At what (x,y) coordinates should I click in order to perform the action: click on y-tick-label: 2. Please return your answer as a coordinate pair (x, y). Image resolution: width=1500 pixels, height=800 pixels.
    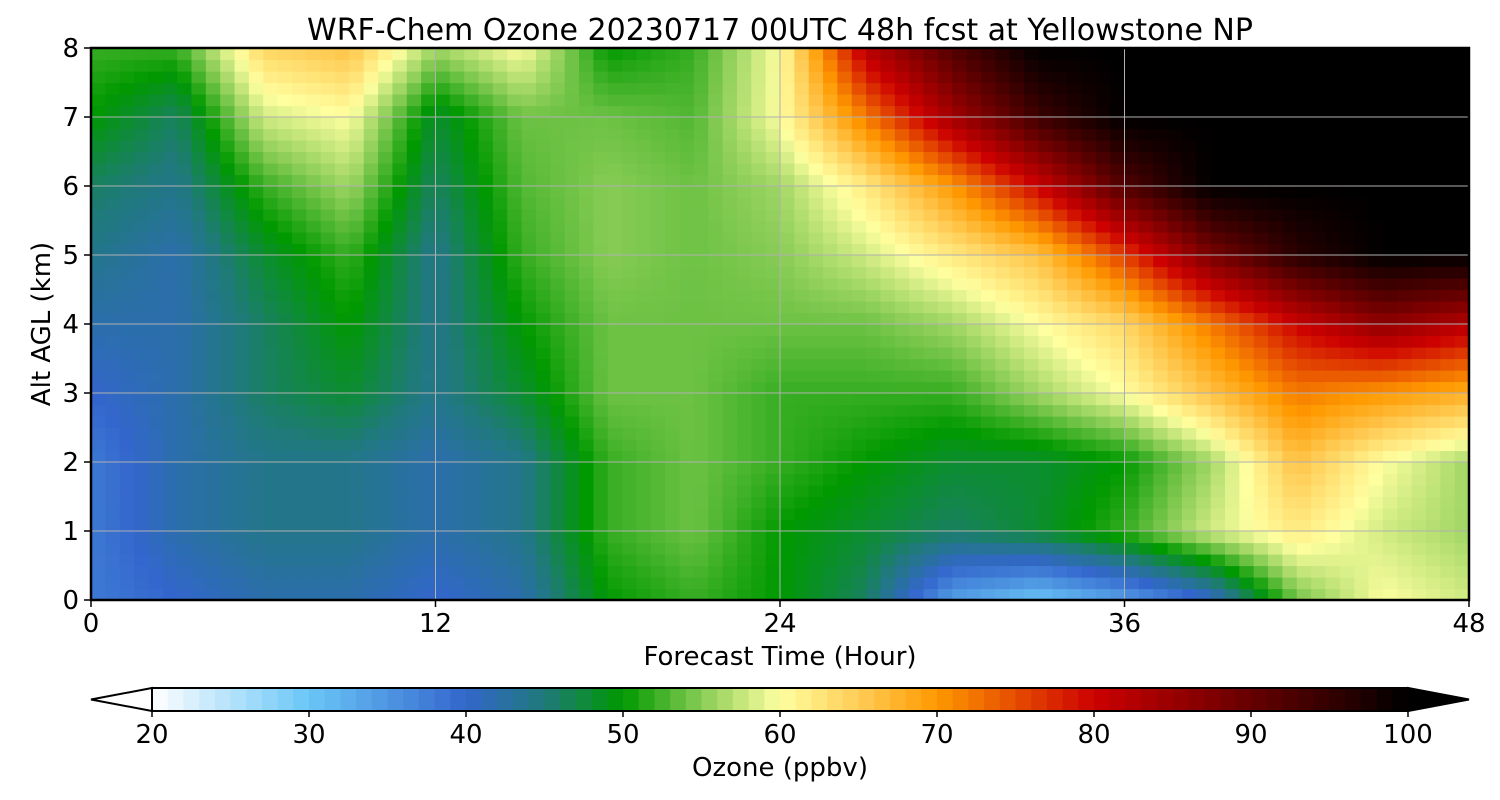
    Looking at the image, I should click on (70, 463).